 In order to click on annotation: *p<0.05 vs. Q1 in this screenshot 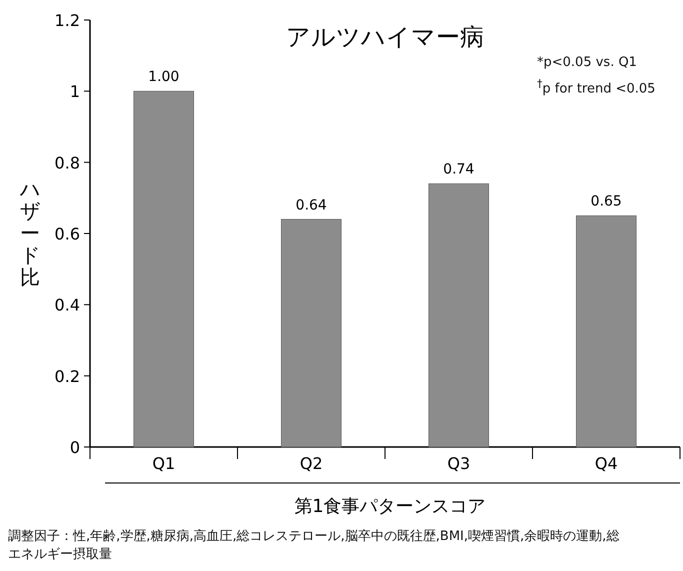, I will do `click(587, 62)`.